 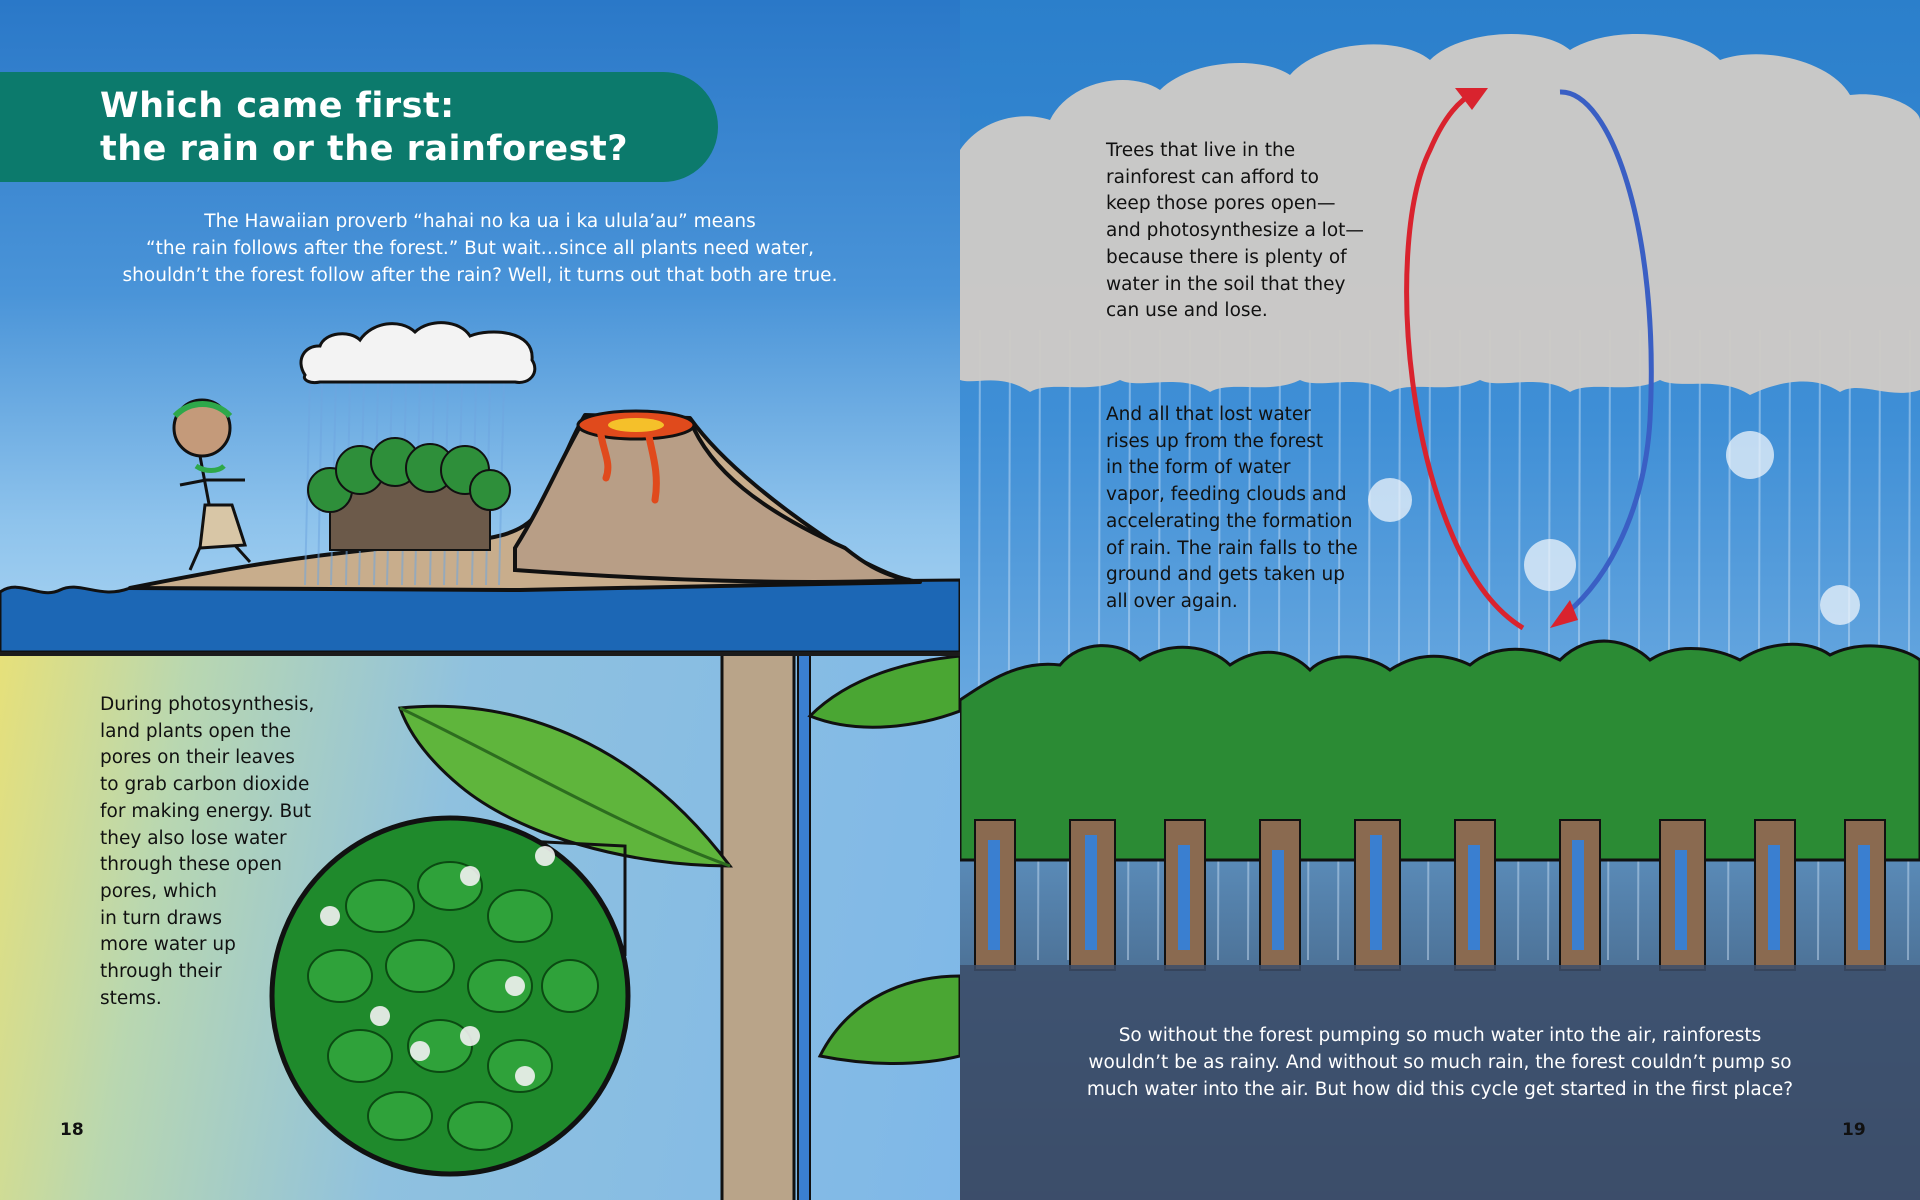 I want to click on leaf-pores, so click(x=437, y=966).